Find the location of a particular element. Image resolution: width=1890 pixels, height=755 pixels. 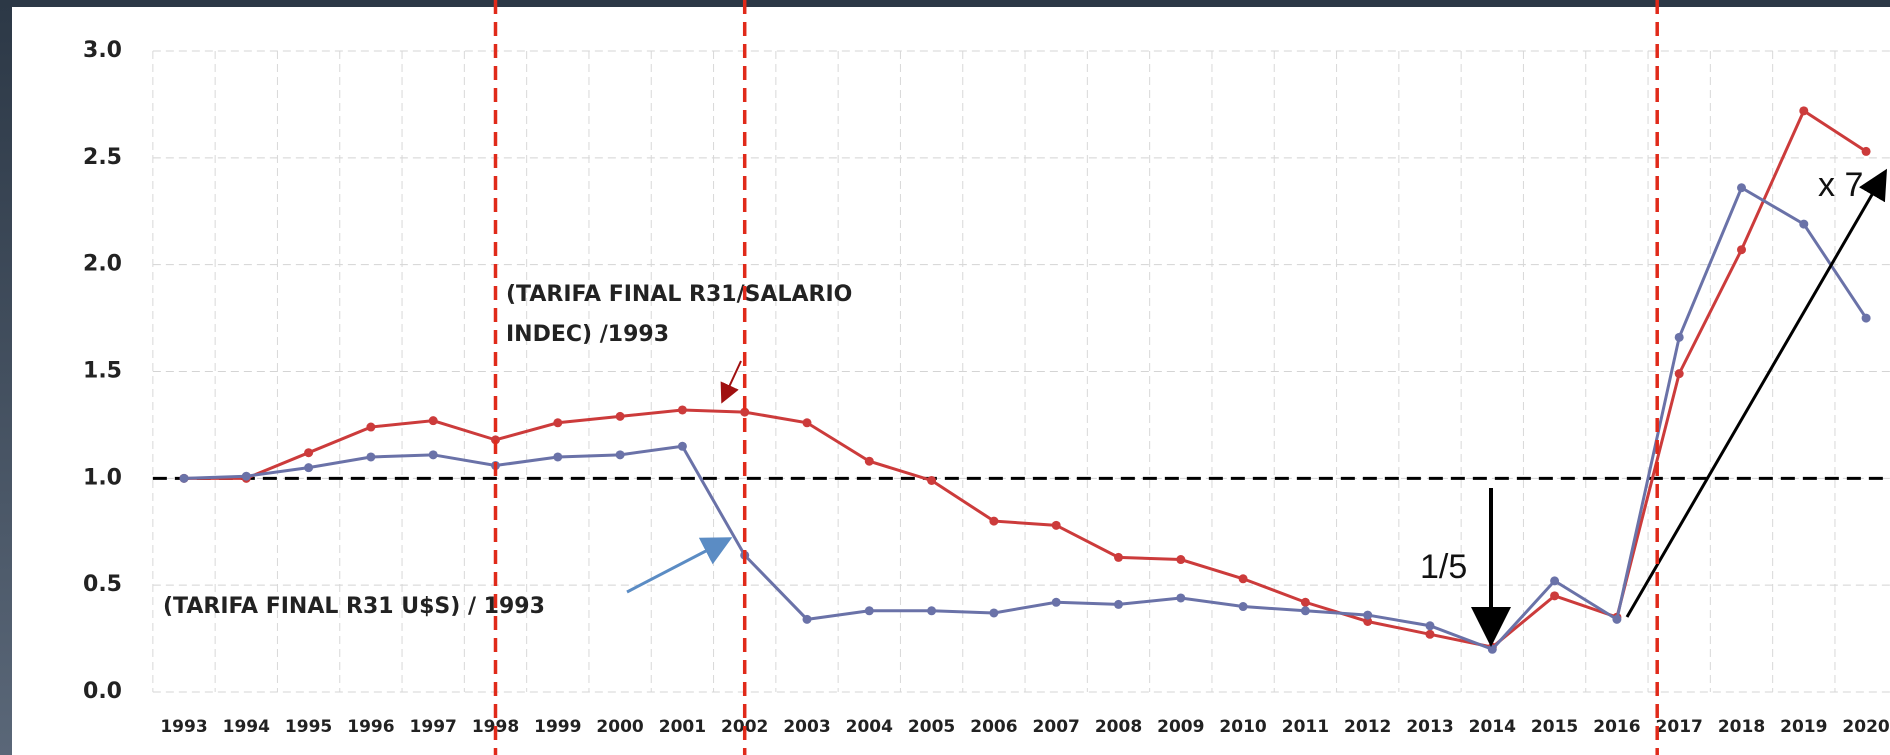

y-tick-label: 3.0 is located at coordinates (102, 50).